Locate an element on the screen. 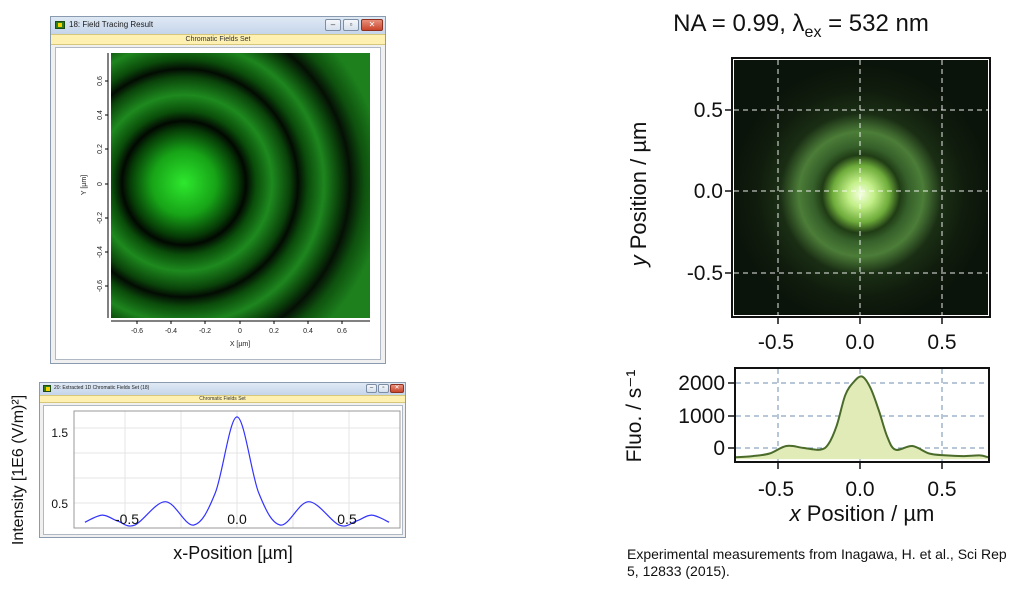 This screenshot has height=598, width=1013. y-tick-label: 0 is located at coordinates (100, 184).